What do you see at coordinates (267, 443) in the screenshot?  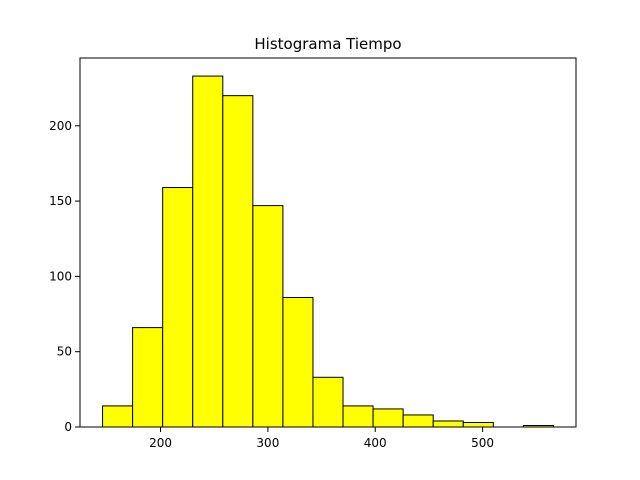 I see `x-tick-label-300: 300` at bounding box center [267, 443].